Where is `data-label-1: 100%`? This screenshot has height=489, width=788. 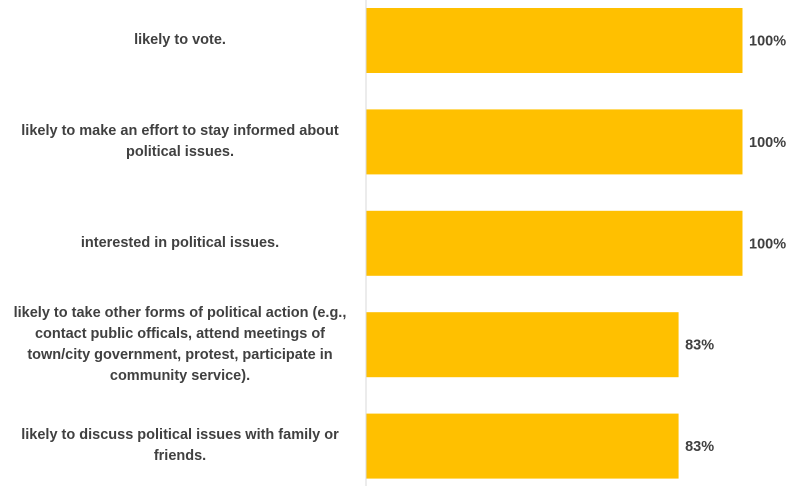
data-label-1: 100% is located at coordinates (767, 143).